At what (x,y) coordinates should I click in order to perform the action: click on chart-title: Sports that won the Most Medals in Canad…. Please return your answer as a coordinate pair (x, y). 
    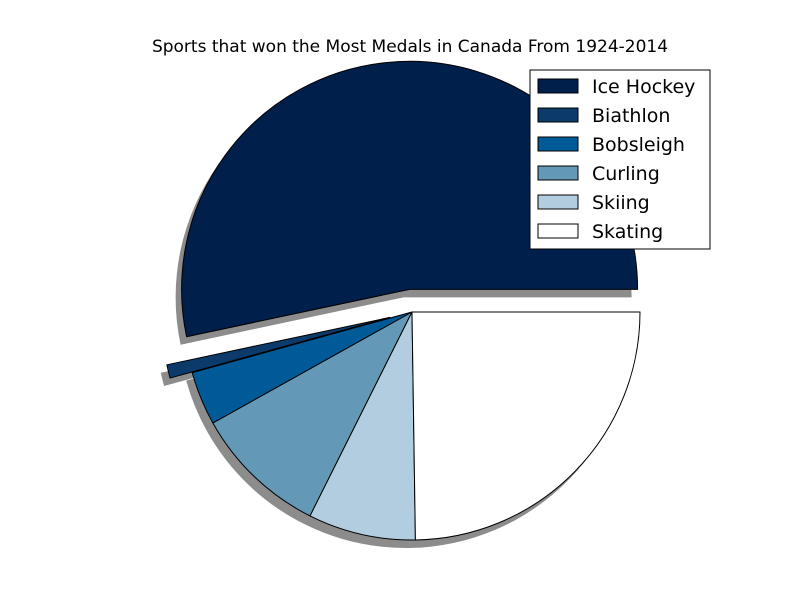
    Looking at the image, I should click on (410, 47).